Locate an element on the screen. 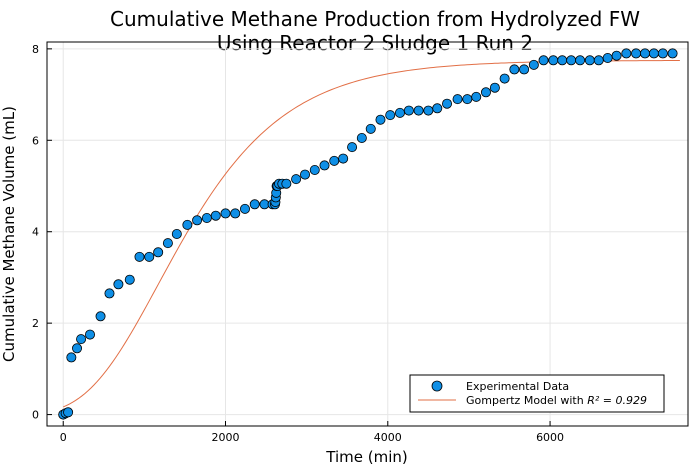 The image size is (700, 474). y-tick-label: 8 is located at coordinates (35, 49).